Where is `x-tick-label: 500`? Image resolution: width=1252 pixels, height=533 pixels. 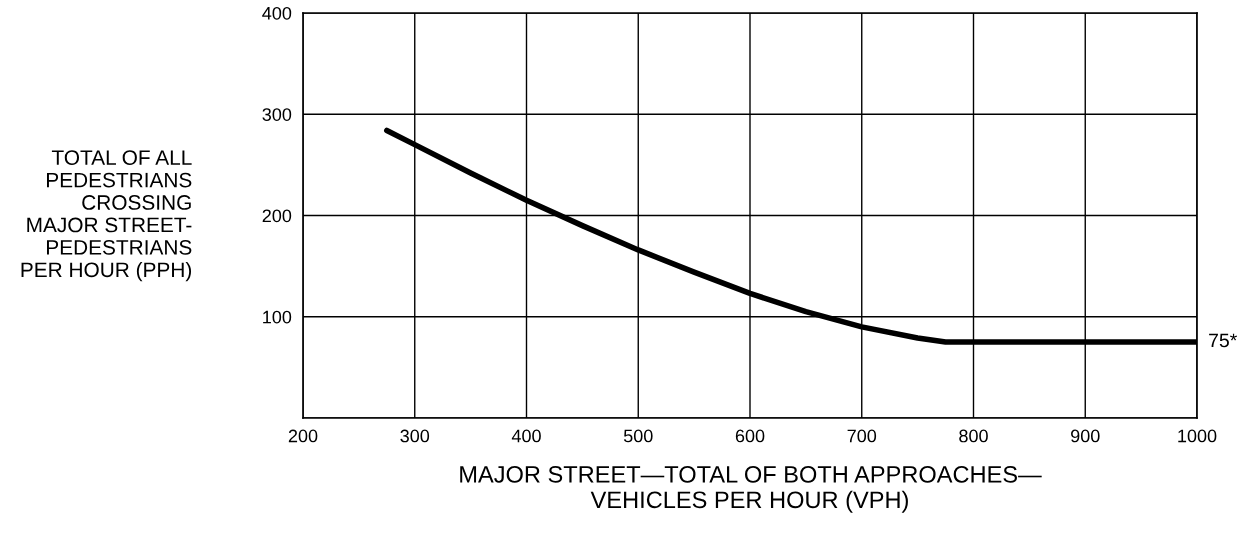 x-tick-label: 500 is located at coordinates (638, 436).